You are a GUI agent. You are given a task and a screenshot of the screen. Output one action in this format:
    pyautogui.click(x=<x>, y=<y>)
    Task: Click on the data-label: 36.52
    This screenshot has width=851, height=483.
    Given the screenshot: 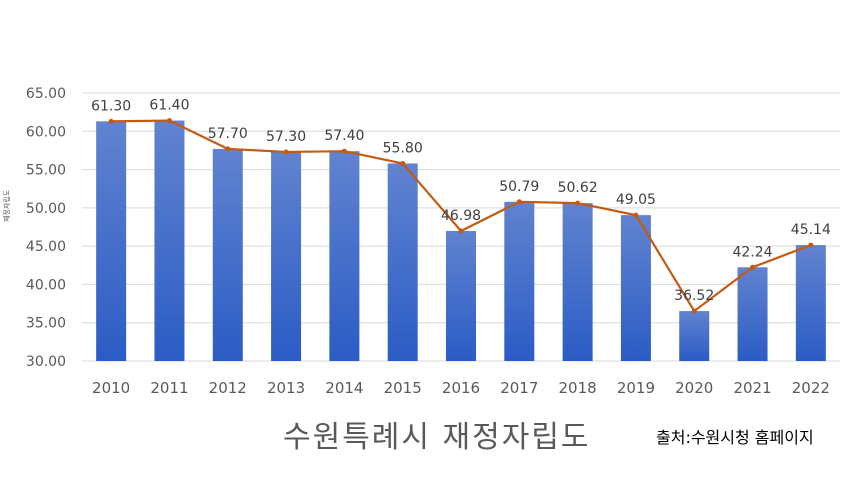 What is the action you would take?
    pyautogui.click(x=694, y=296)
    